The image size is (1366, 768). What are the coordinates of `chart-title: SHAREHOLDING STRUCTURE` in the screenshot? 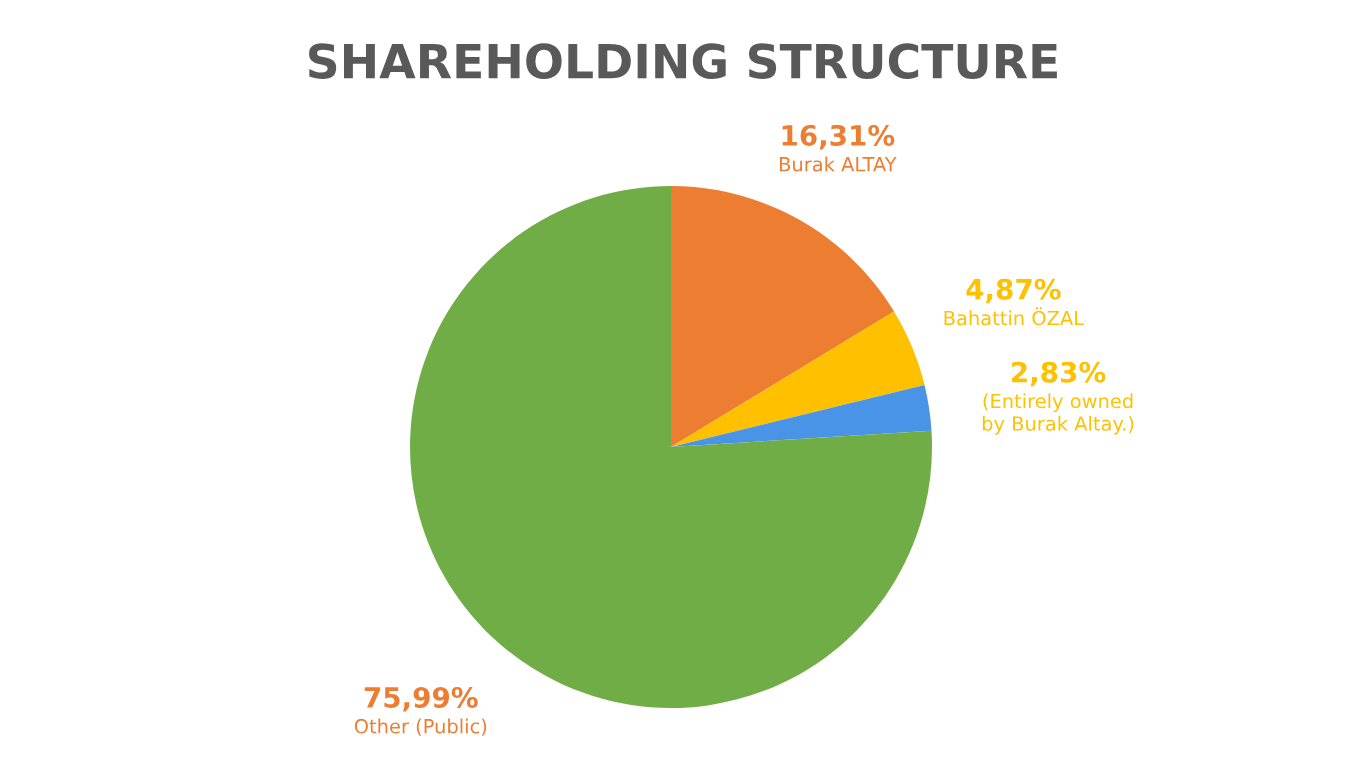 It's located at (683, 61).